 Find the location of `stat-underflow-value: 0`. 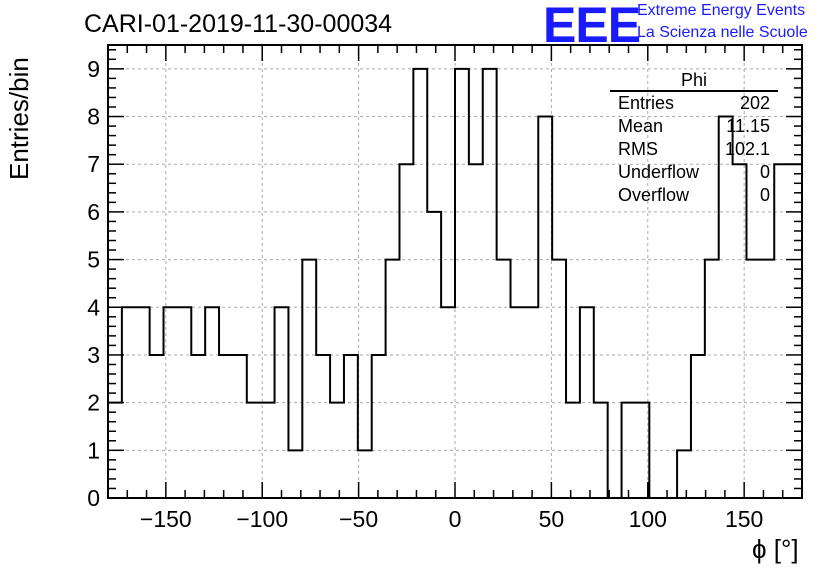

stat-underflow-value: 0 is located at coordinates (764, 172).